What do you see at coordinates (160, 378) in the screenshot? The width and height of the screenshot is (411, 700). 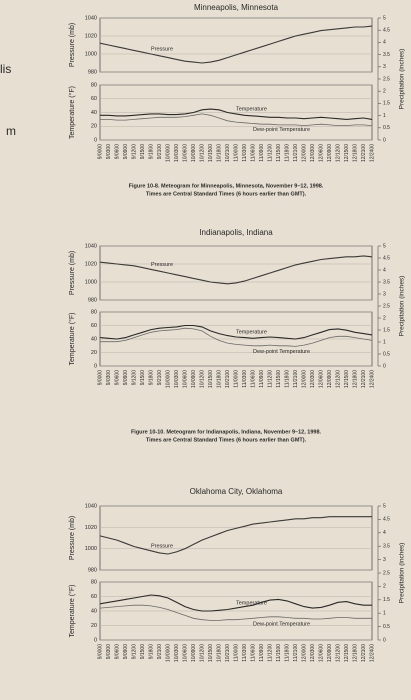 I see `x-tick-label: 9/2100` at bounding box center [160, 378].